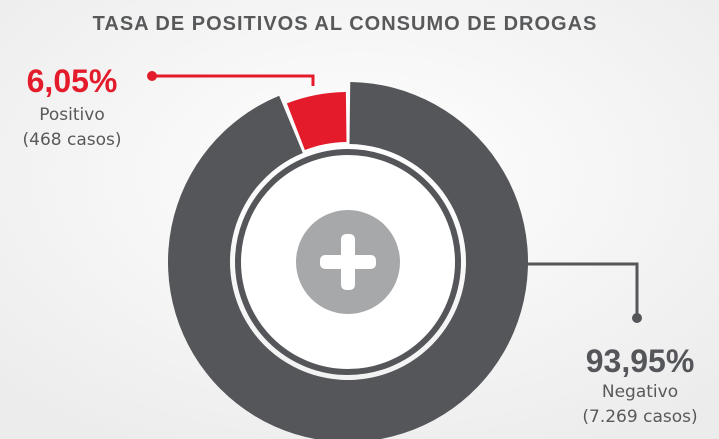 The height and width of the screenshot is (439, 719). Describe the element at coordinates (640, 392) in the screenshot. I see `category-label: Negativo` at that location.